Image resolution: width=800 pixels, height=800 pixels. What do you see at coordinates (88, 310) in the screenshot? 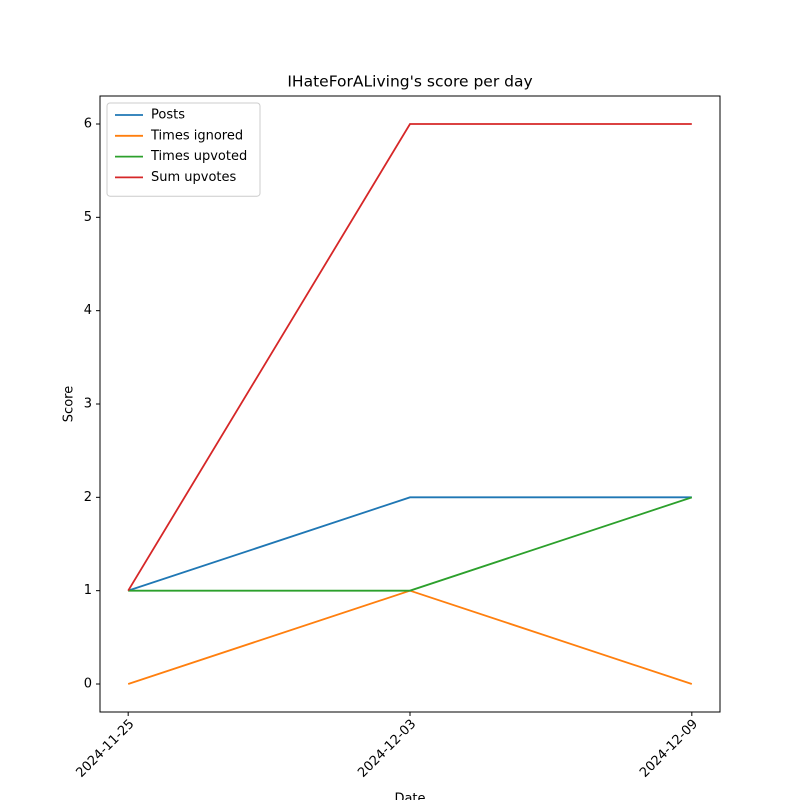
I see `y-tick-label: 4` at bounding box center [88, 310].